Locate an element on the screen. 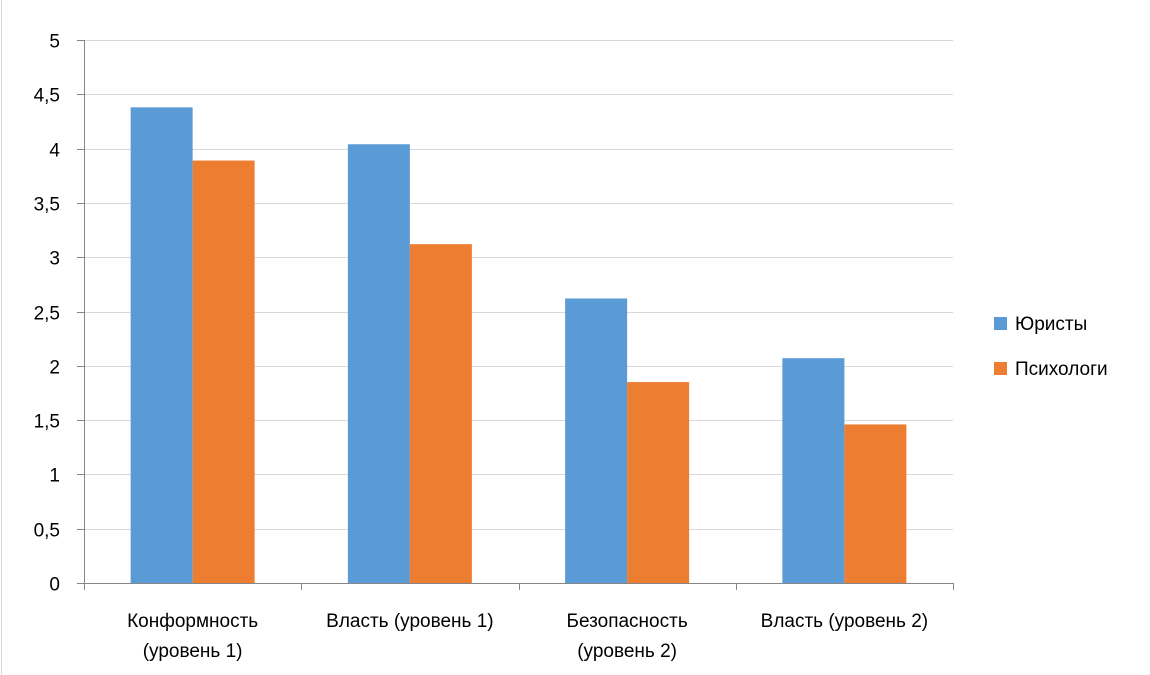 The width and height of the screenshot is (1150, 675). x-category-label: Конформность is located at coordinates (192, 621).